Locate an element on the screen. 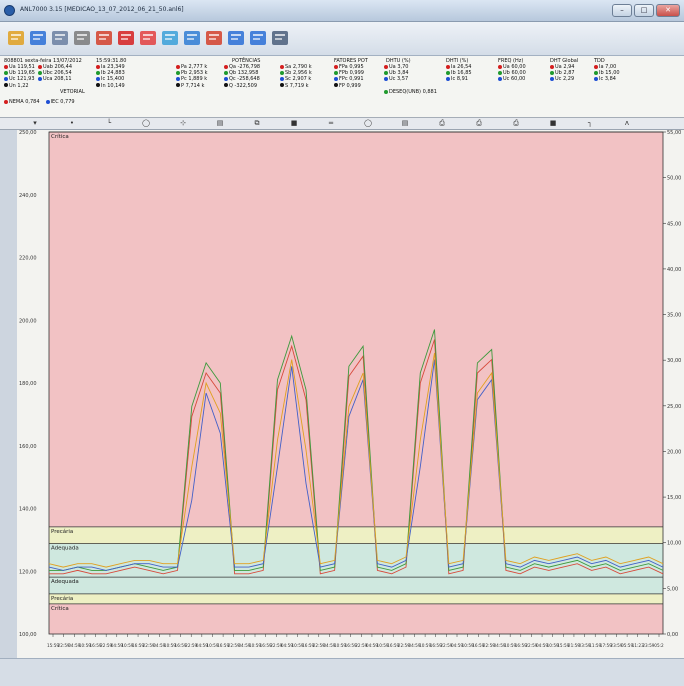 Image resolution: width=684 pixels, height=686 pixels. y-right-tick-label: 40,00 is located at coordinates (674, 270).